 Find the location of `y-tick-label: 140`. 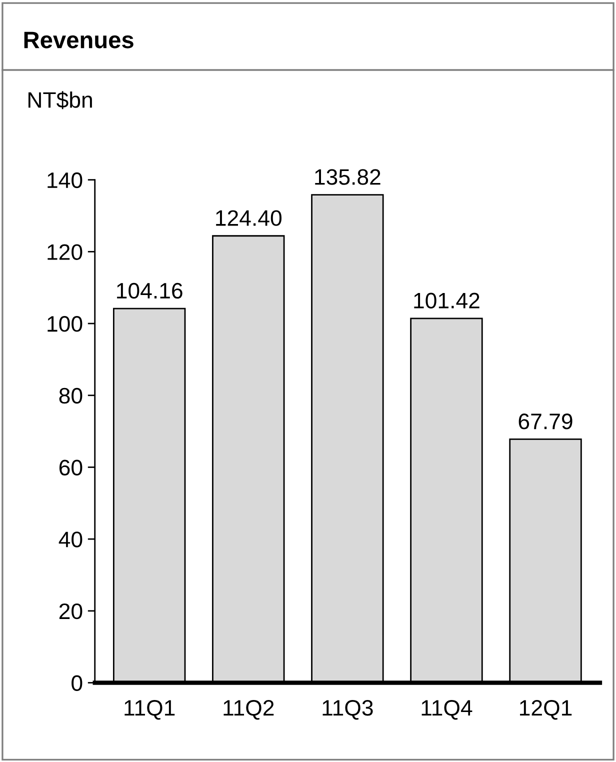

y-tick-label: 140 is located at coordinates (65, 180).